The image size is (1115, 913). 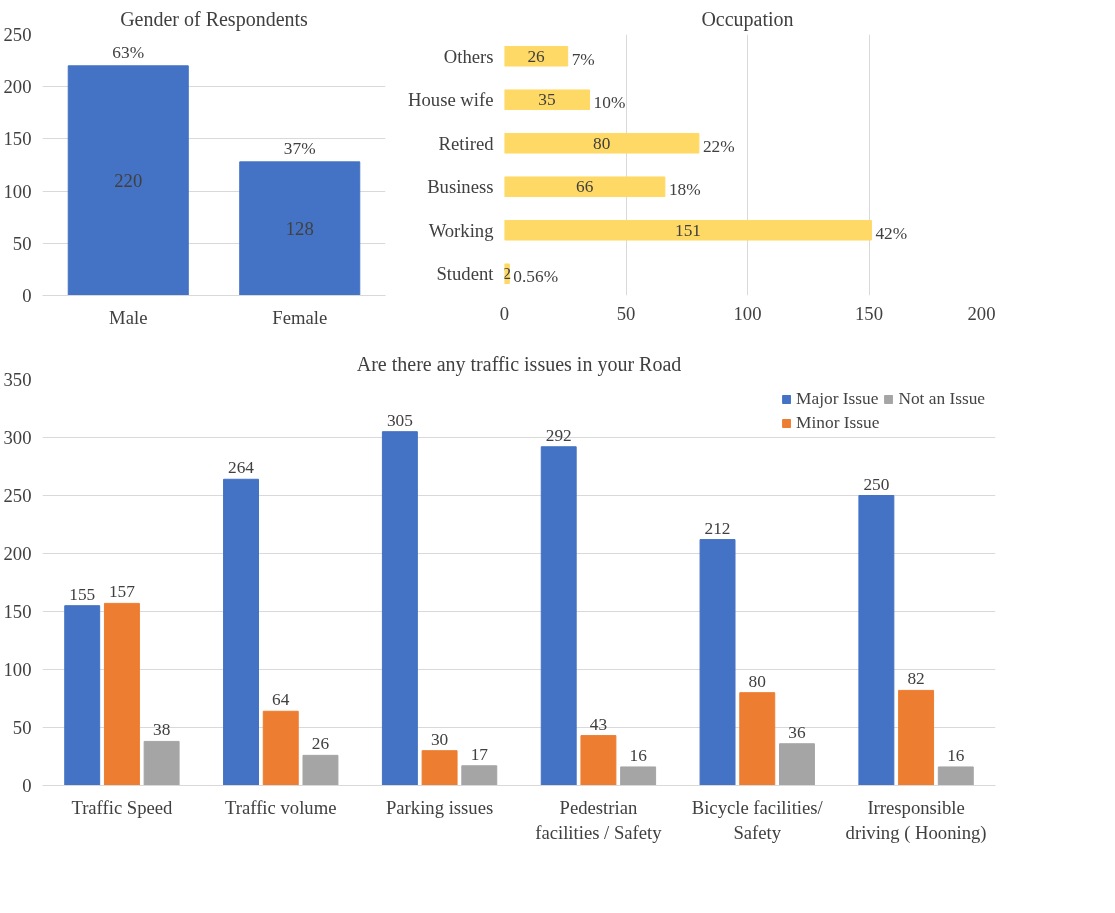 What do you see at coordinates (128, 181) in the screenshot?
I see `data-label: 220` at bounding box center [128, 181].